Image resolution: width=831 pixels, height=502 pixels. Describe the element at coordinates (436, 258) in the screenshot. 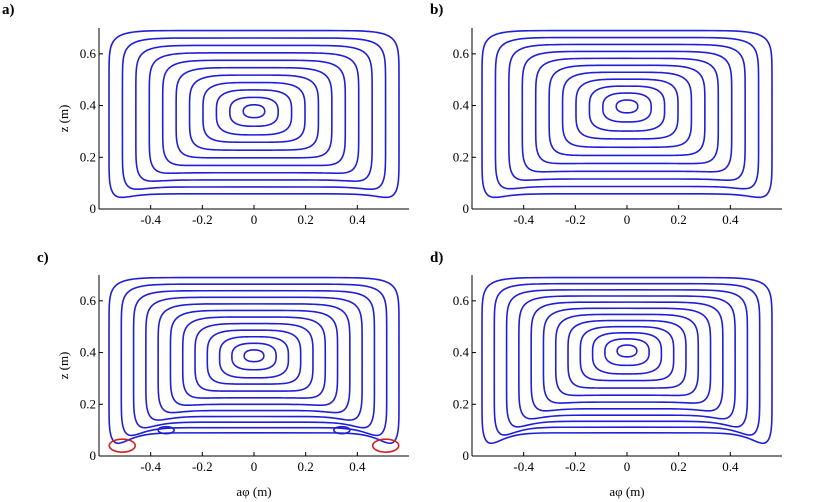

I see `panel-label-d: d)` at that location.